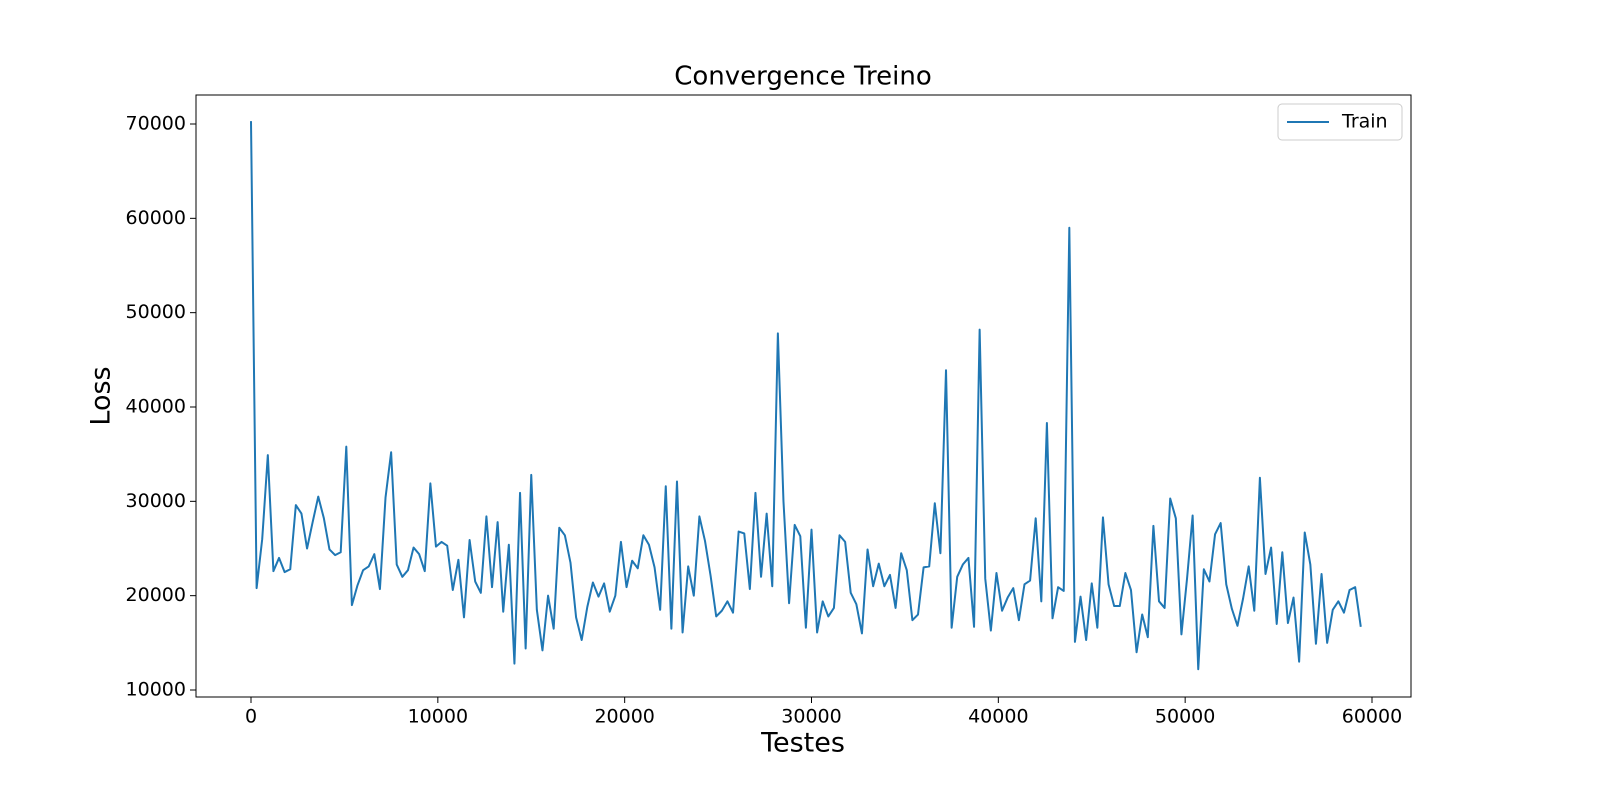  Describe the element at coordinates (1372, 717) in the screenshot. I see `x-tick-label: 60000` at that location.